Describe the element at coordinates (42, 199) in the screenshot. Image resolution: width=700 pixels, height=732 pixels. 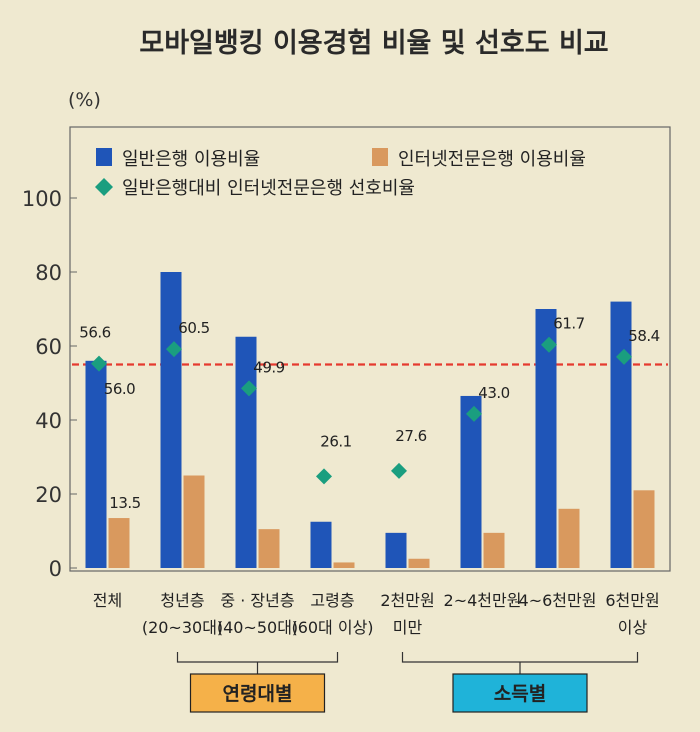
I see `y-tick-label: 100` at that location.